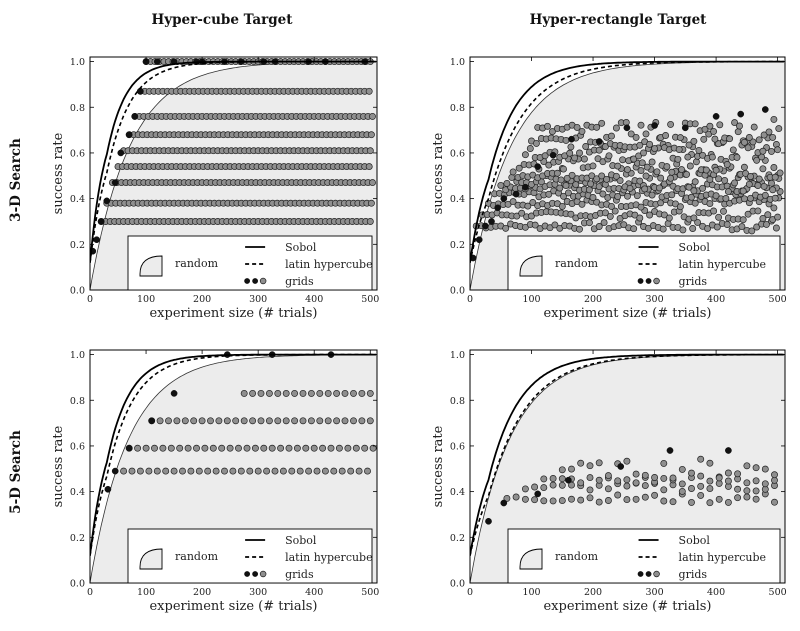 Image resolution: width=800 pixels, height=631 pixels. What do you see at coordinates (457, 62) in the screenshot?
I see `y-tick-label: 1.0` at bounding box center [457, 62].